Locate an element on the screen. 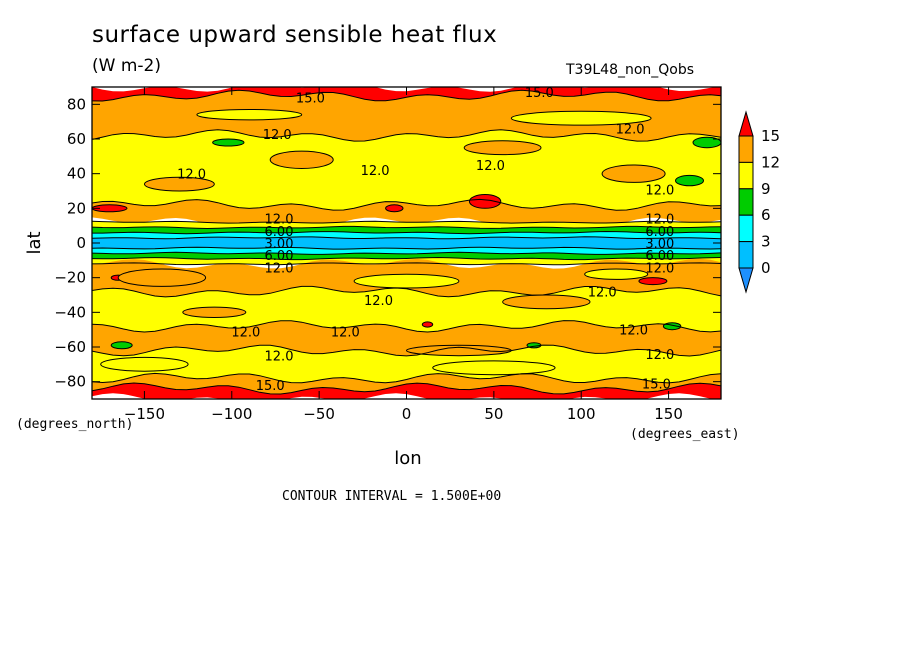  y-unit-label: (degrees_north) is located at coordinates (74, 424).